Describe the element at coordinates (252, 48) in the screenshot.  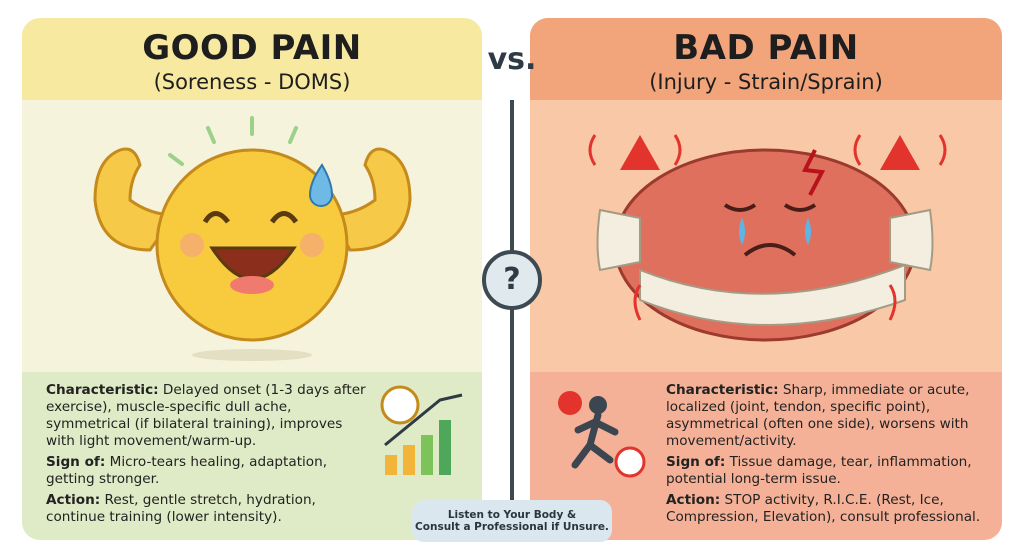
I see `good-title: GOOD PAIN` at that location.